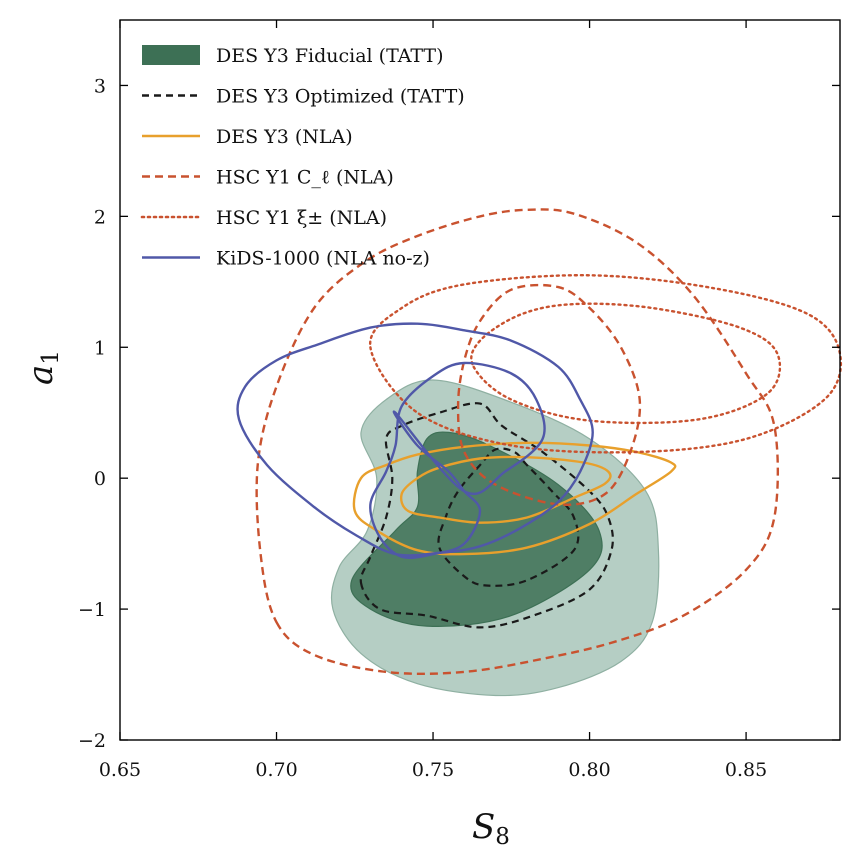 This screenshot has width=864, height=864. I want to click on x-tick-label: 0.70, so click(276, 770).